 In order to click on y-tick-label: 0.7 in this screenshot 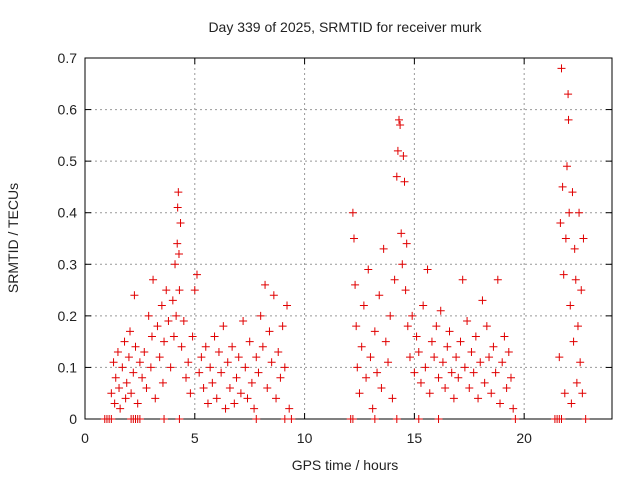, I will do `click(68, 58)`.